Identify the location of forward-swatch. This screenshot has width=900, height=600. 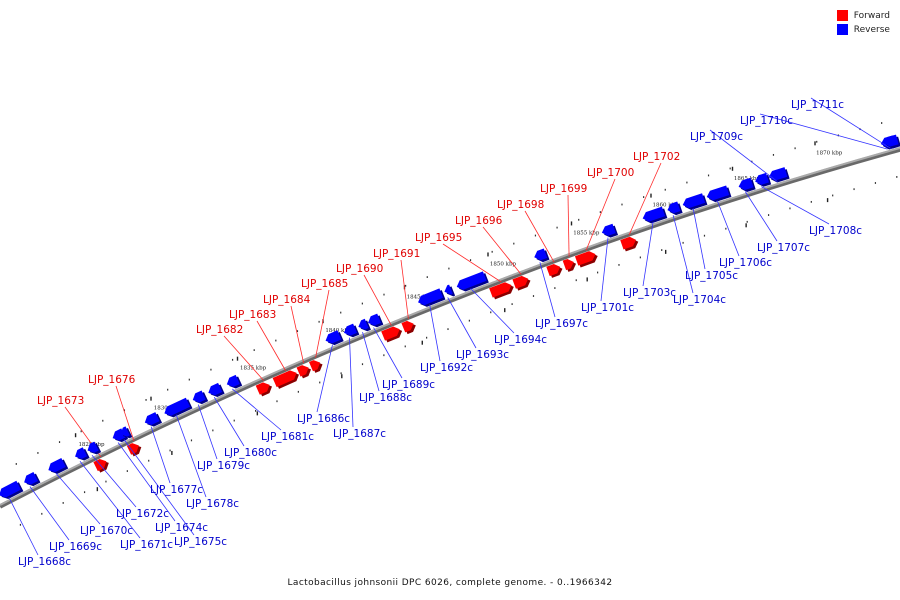
(842, 15).